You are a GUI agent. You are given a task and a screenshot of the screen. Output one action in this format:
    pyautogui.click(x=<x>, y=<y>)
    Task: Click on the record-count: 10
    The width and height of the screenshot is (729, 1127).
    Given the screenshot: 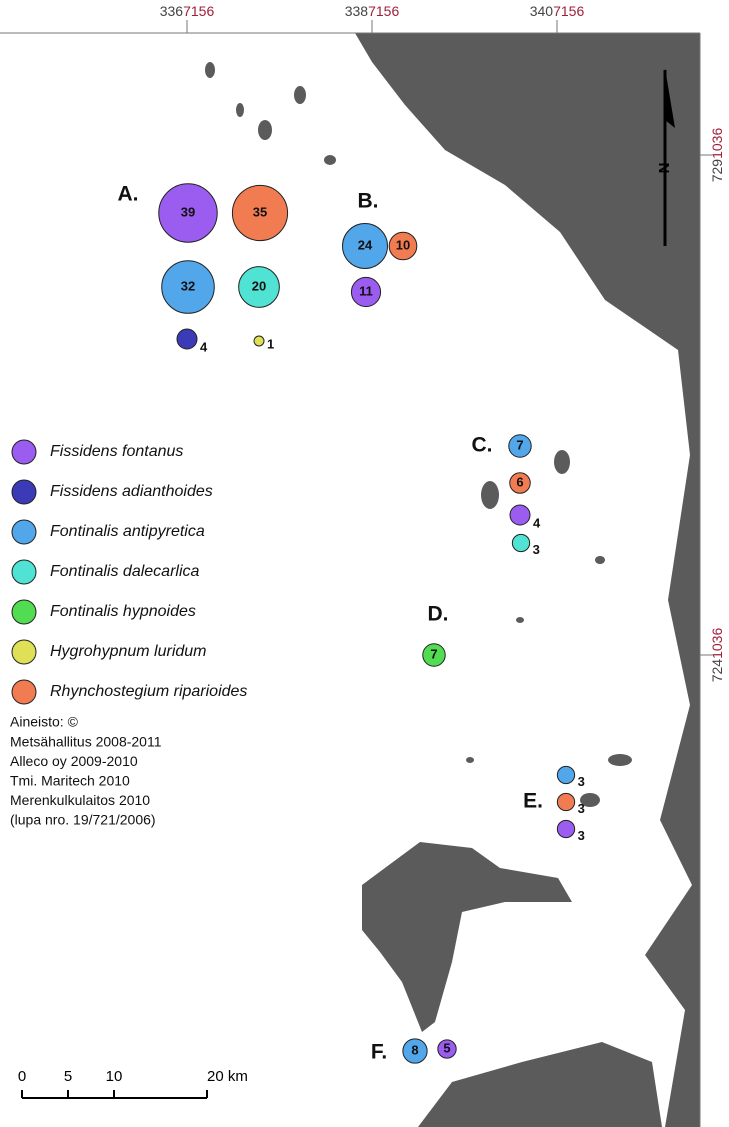 What is the action you would take?
    pyautogui.click(x=403, y=244)
    